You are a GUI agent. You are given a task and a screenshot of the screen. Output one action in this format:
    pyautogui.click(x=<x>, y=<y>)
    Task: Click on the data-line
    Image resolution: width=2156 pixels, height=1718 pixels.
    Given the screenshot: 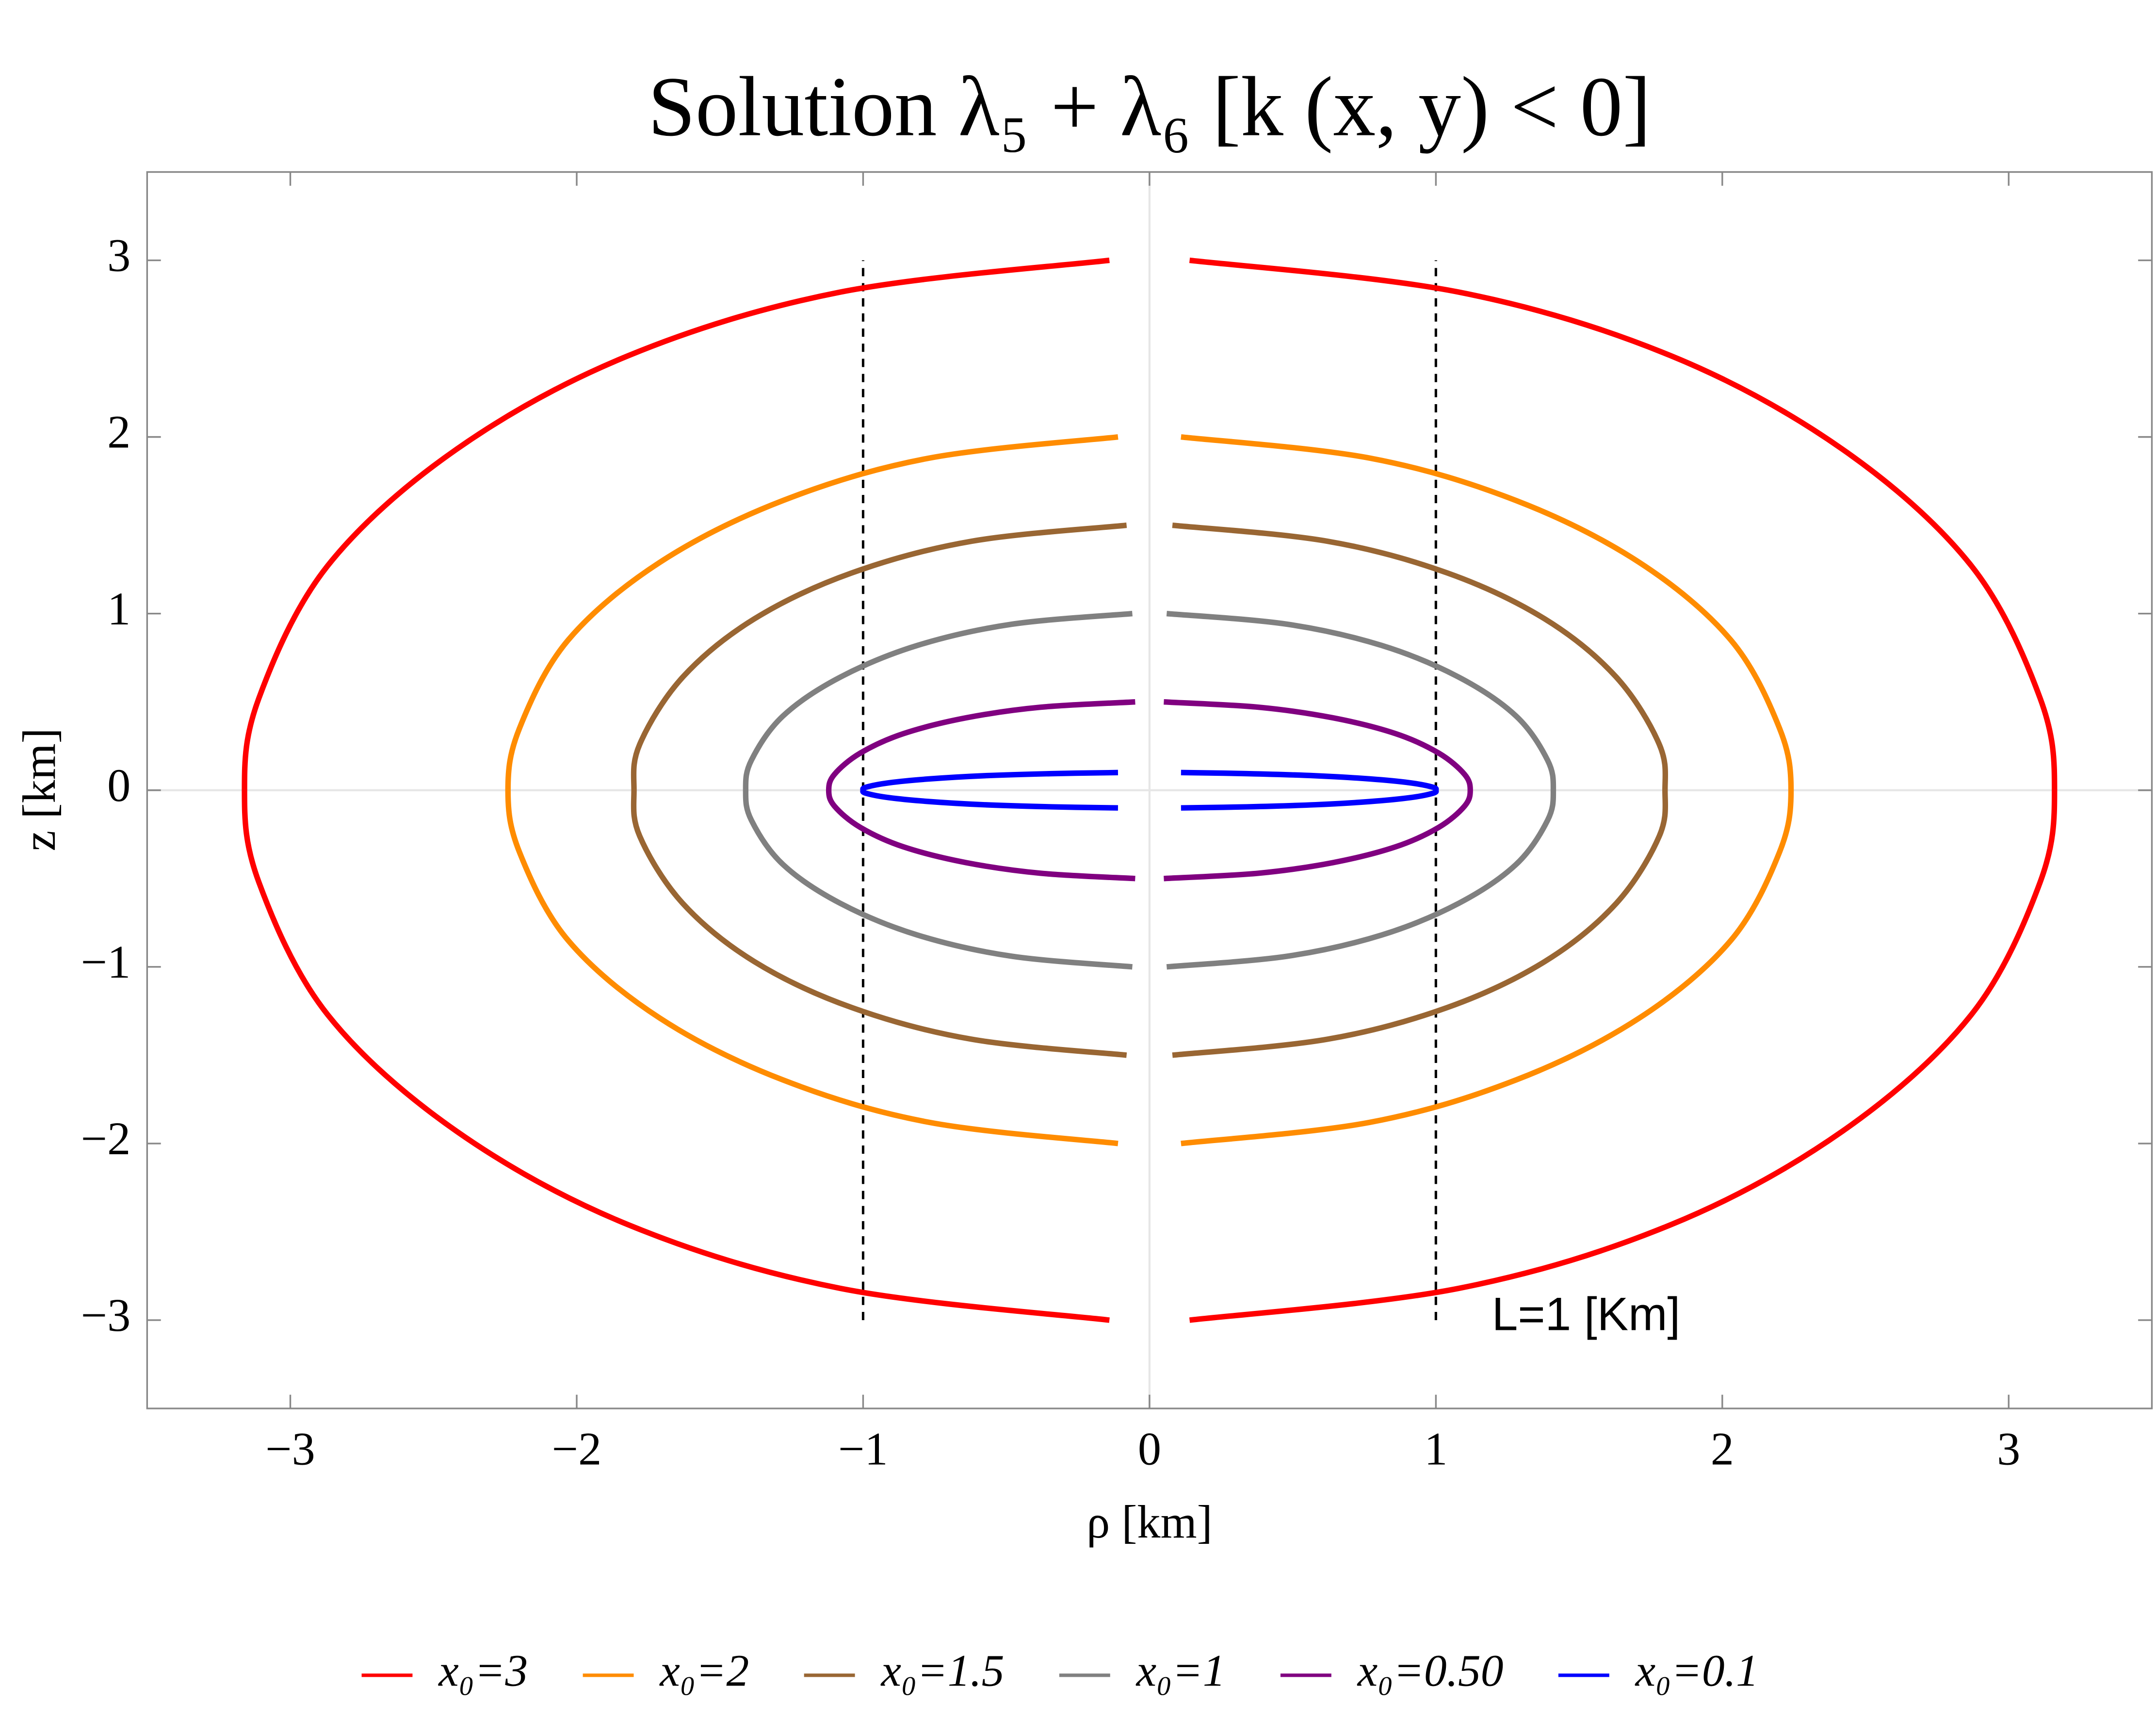 What is the action you would take?
    pyautogui.click(x=1149, y=790)
    